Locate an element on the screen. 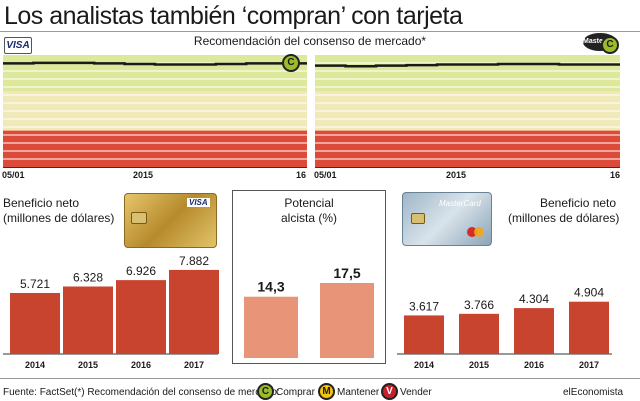 Image resolution: width=640 pixels, height=401 pixels. vender-legend-label: Vender is located at coordinates (416, 392).